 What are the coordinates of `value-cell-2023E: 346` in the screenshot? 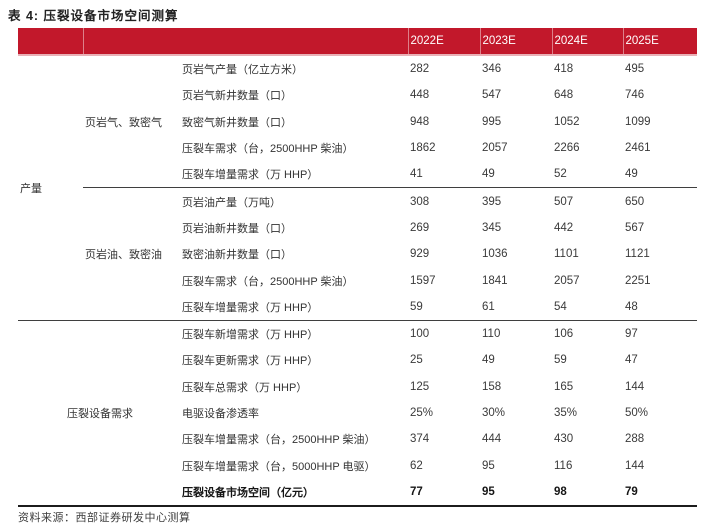 It's located at (492, 69).